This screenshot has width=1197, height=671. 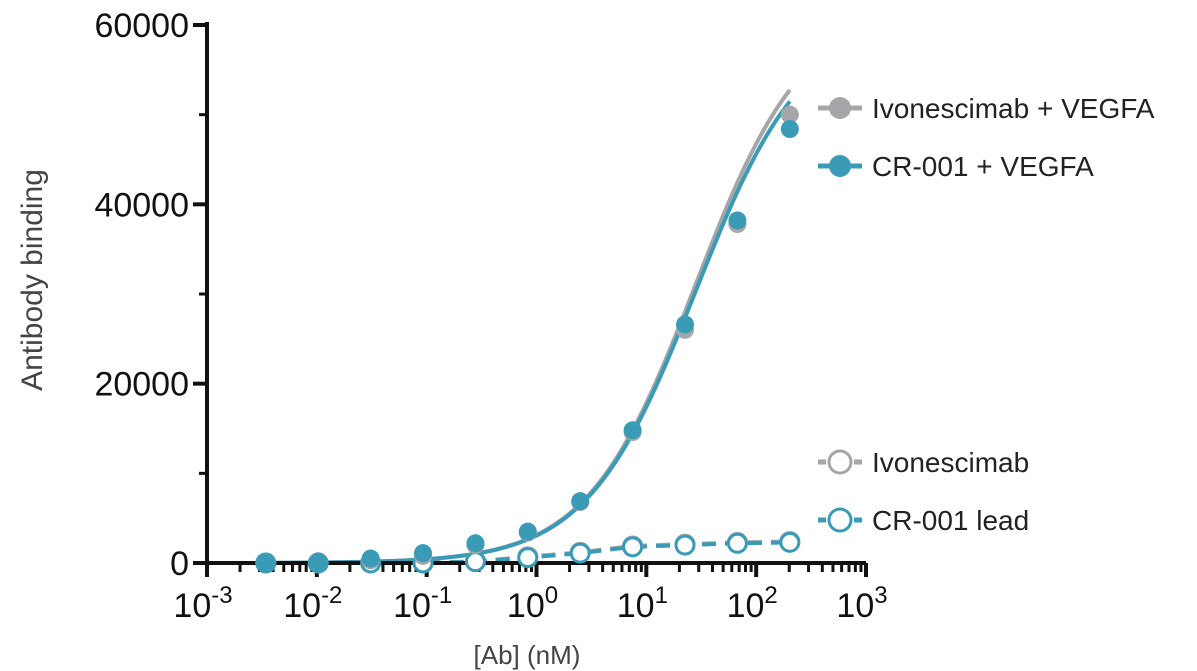 I want to click on x-tick-label: 10⁻¹, so click(x=422, y=603).